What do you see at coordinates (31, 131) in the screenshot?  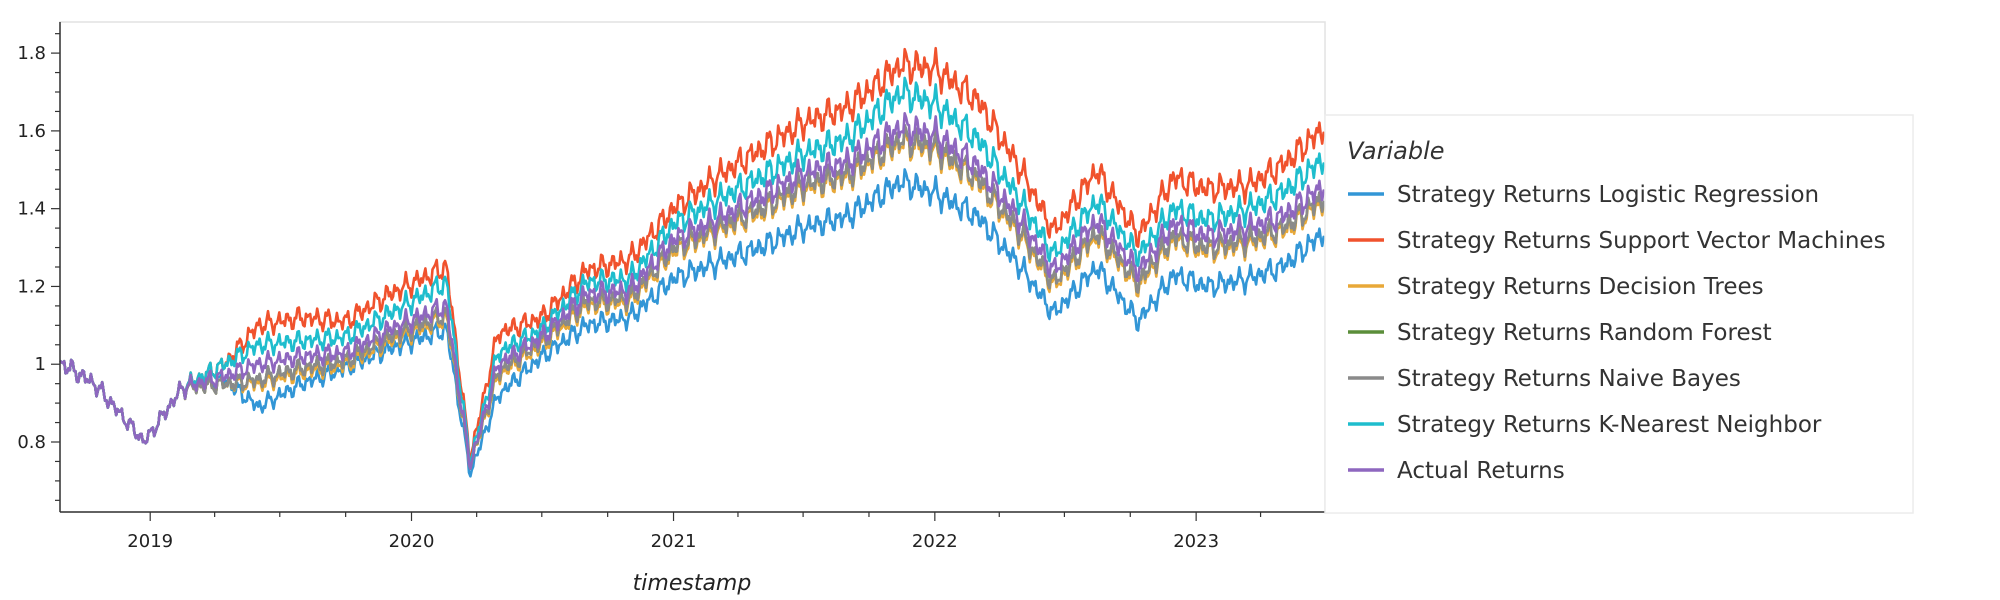 I see `y-tick-label-4: 1.6` at bounding box center [31, 131].